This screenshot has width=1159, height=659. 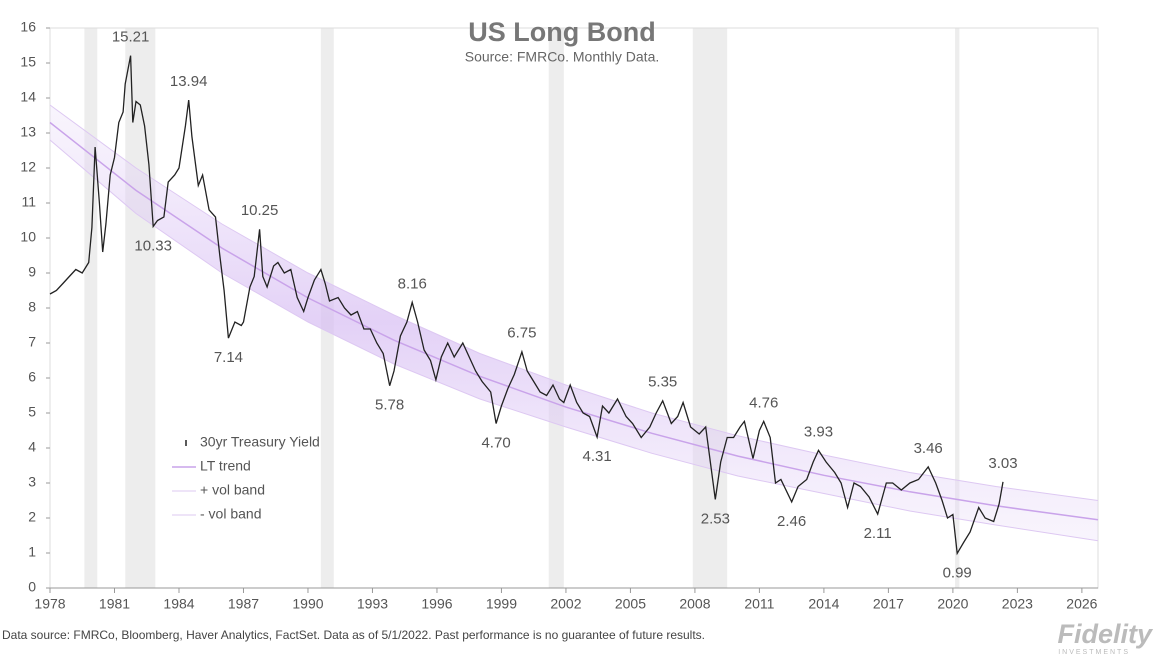 I want to click on annotation: 0.99, so click(x=957, y=572).